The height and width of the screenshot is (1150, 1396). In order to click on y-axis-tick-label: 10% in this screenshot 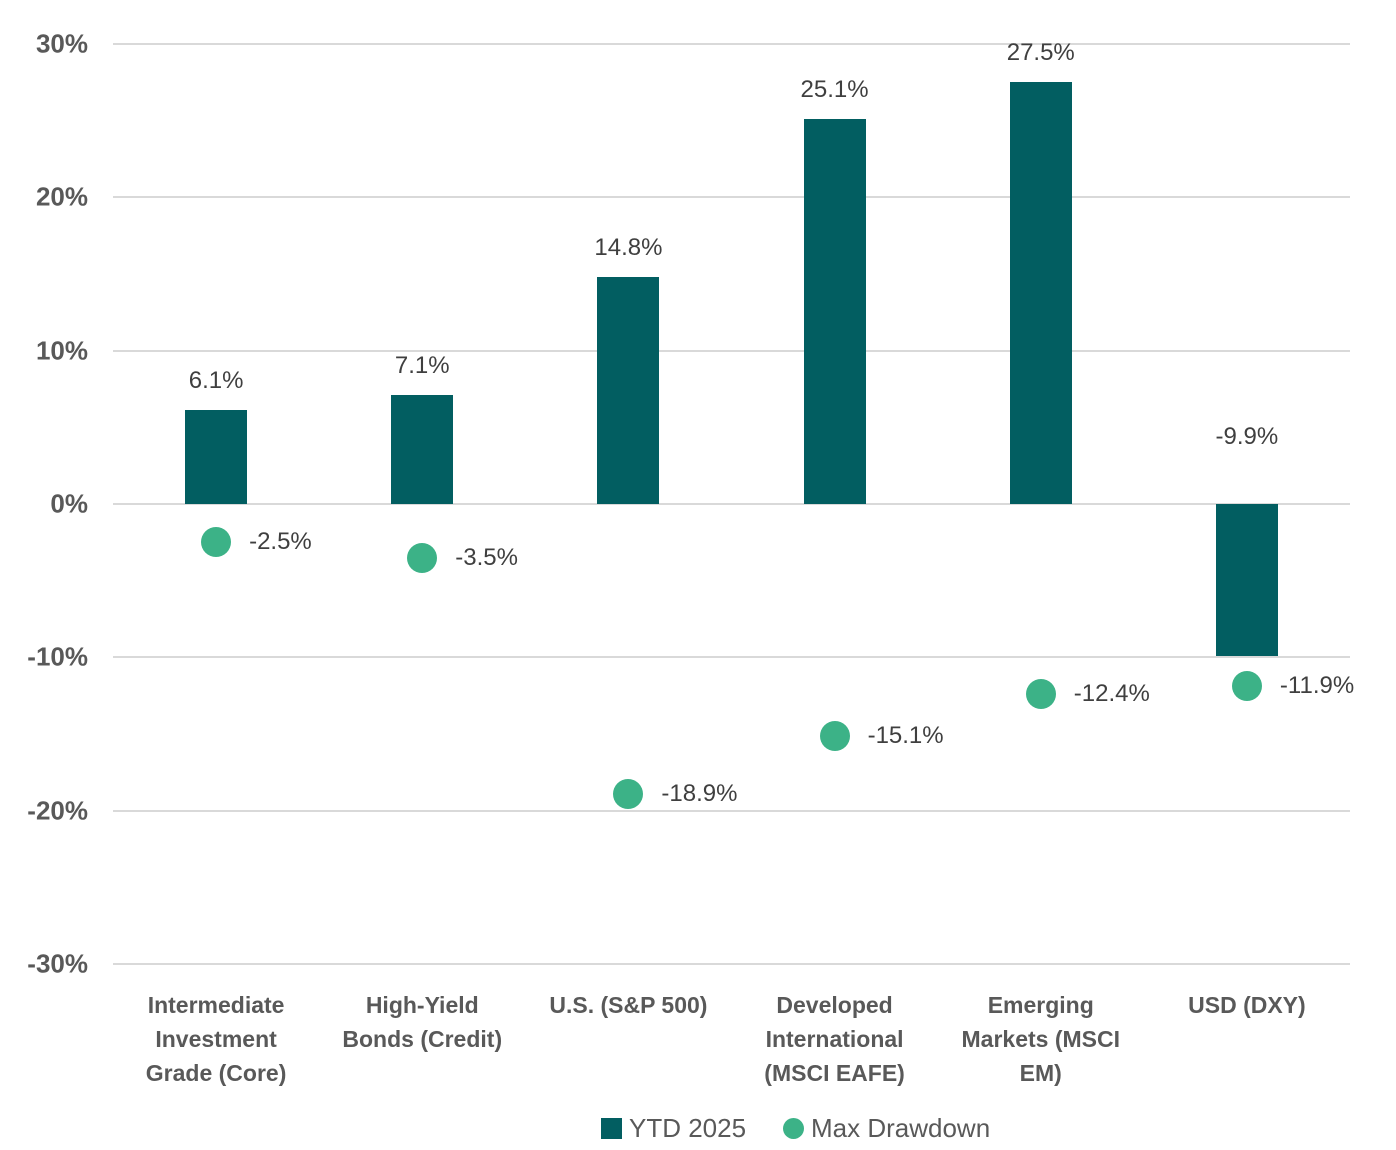, I will do `click(61, 350)`.